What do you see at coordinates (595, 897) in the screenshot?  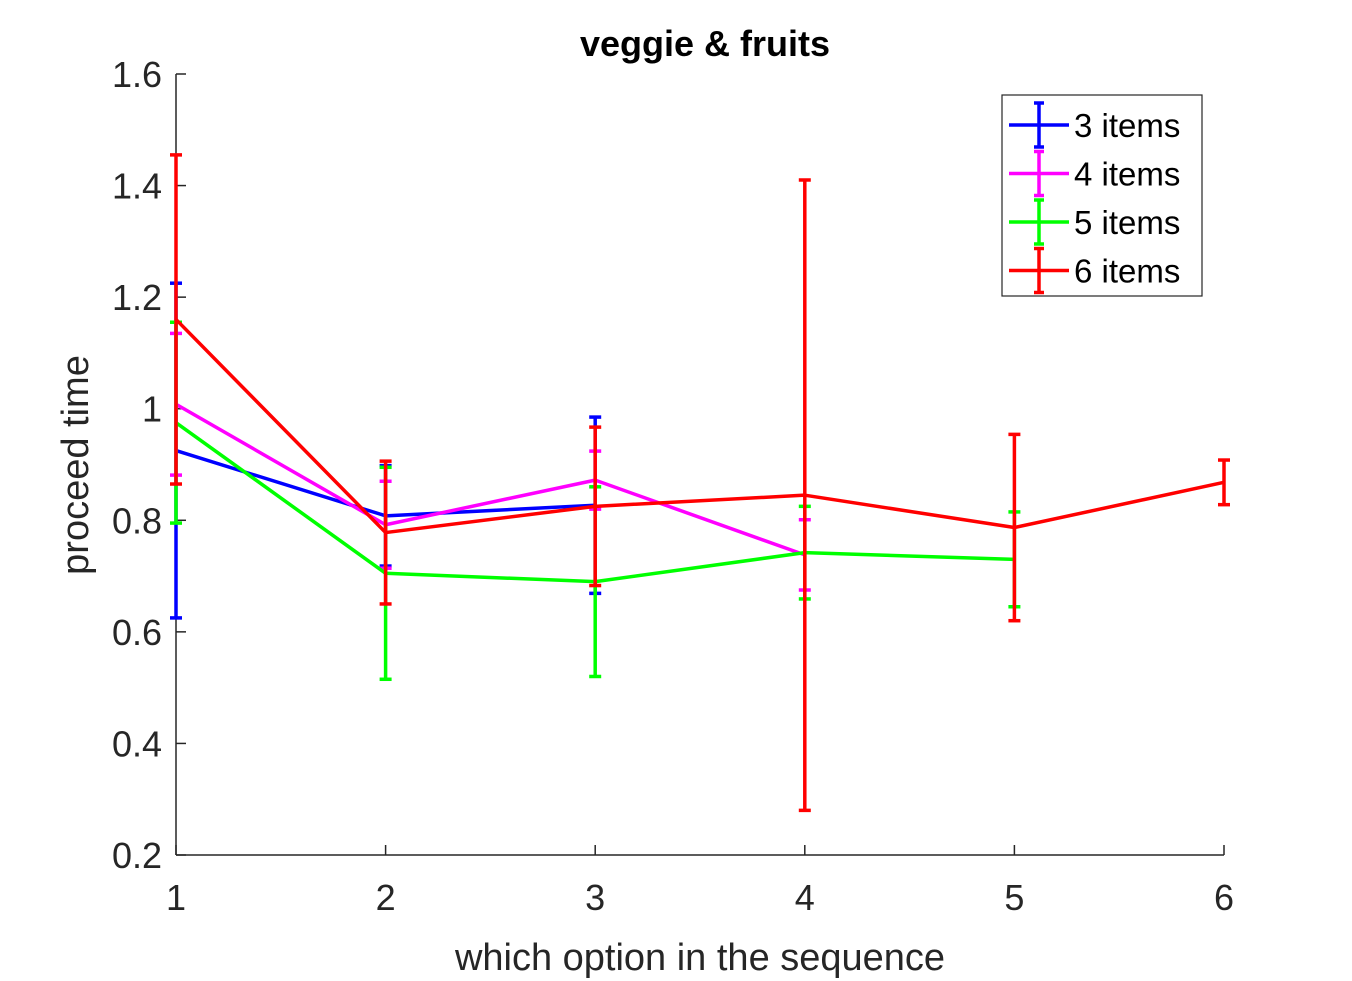 I see `x-tick-label: 3` at bounding box center [595, 897].